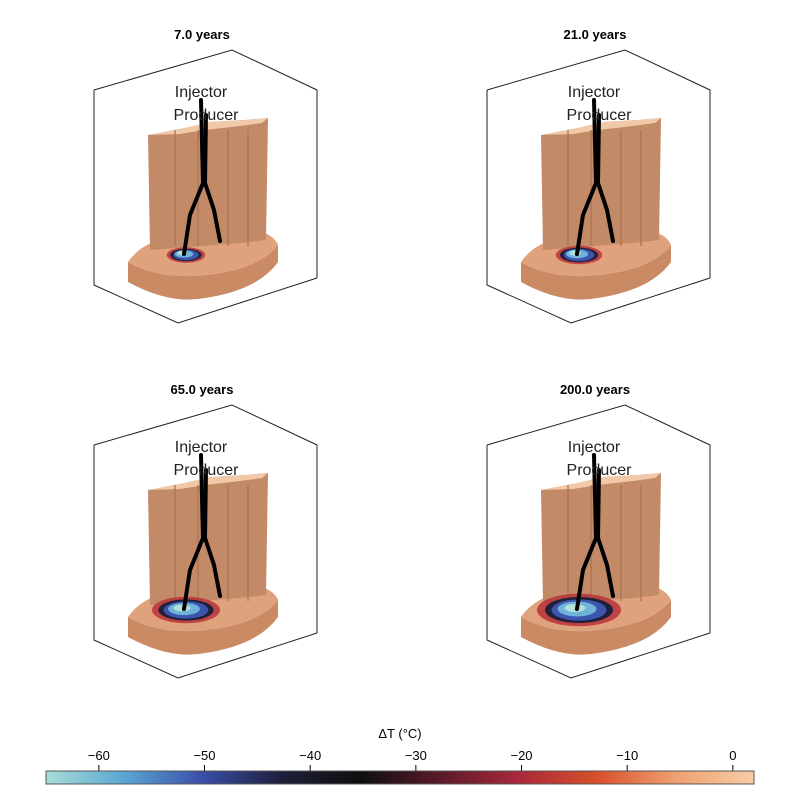 The height and width of the screenshot is (800, 800). I want to click on colorbar-label: ΔT (°C), so click(399, 733).